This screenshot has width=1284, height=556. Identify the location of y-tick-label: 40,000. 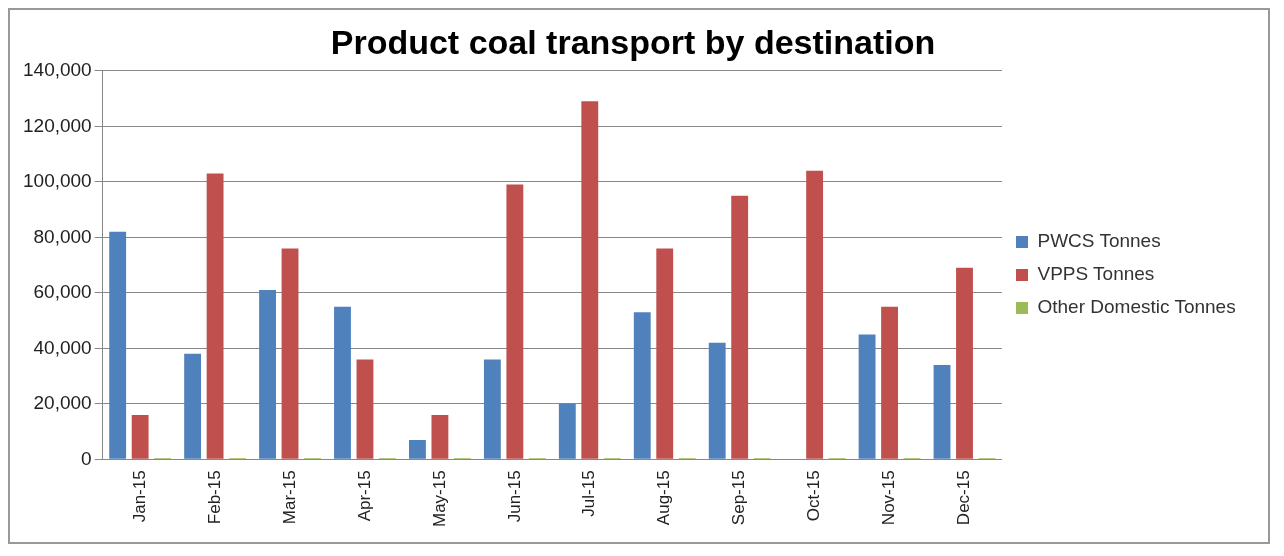
(62, 347).